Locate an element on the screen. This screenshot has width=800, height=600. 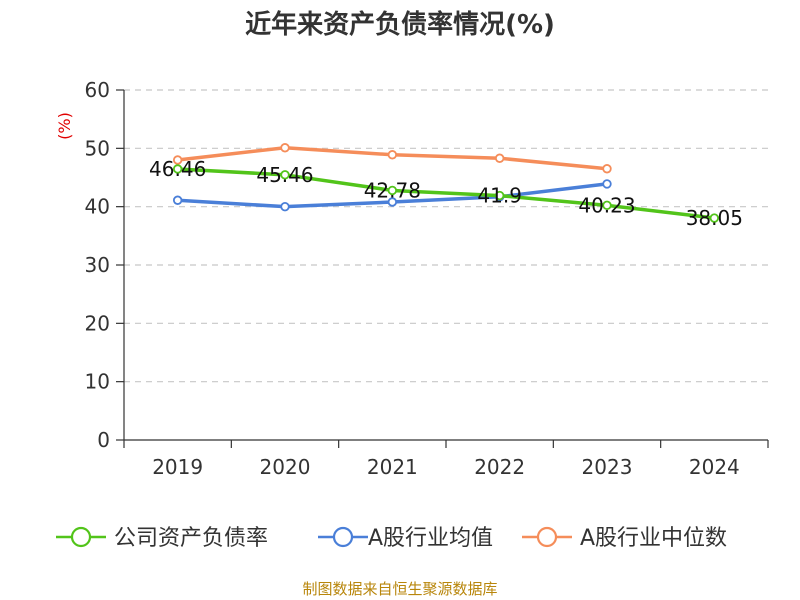
data-label: 42.78 is located at coordinates (392, 190).